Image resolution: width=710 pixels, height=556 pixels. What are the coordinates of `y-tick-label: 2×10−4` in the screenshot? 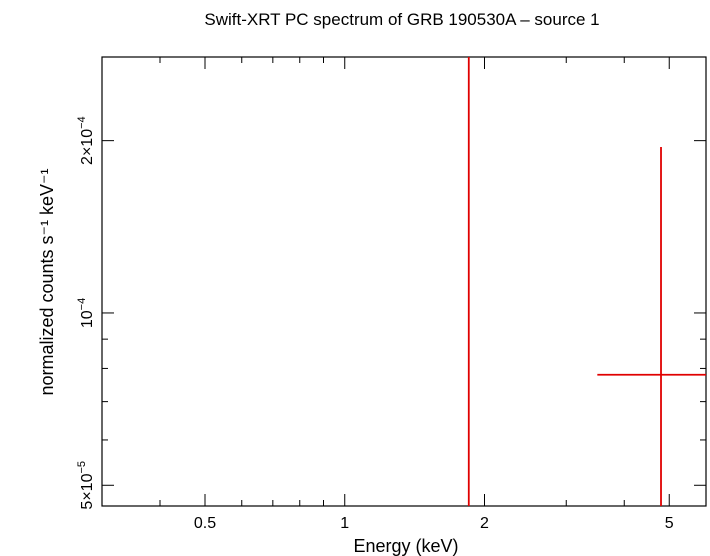 It's located at (86, 140).